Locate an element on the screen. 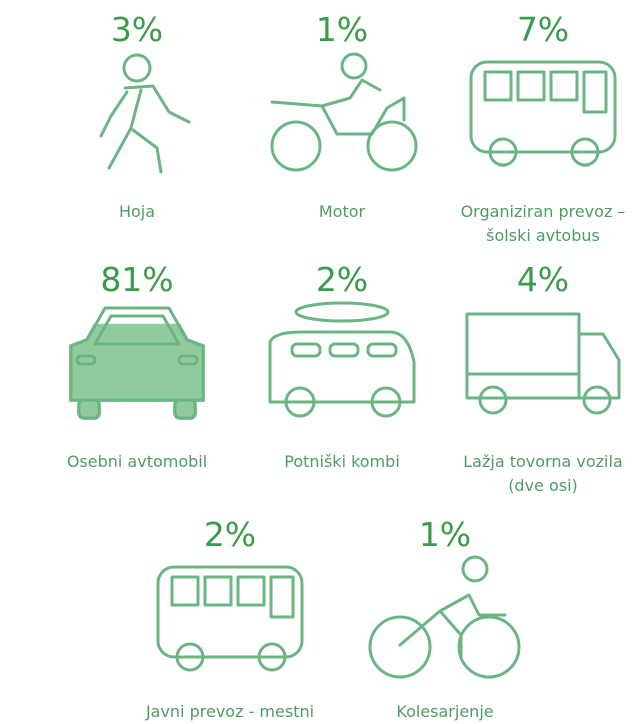 This screenshot has height=724, width=638. category-label: Potniški kombi is located at coordinates (342, 461).